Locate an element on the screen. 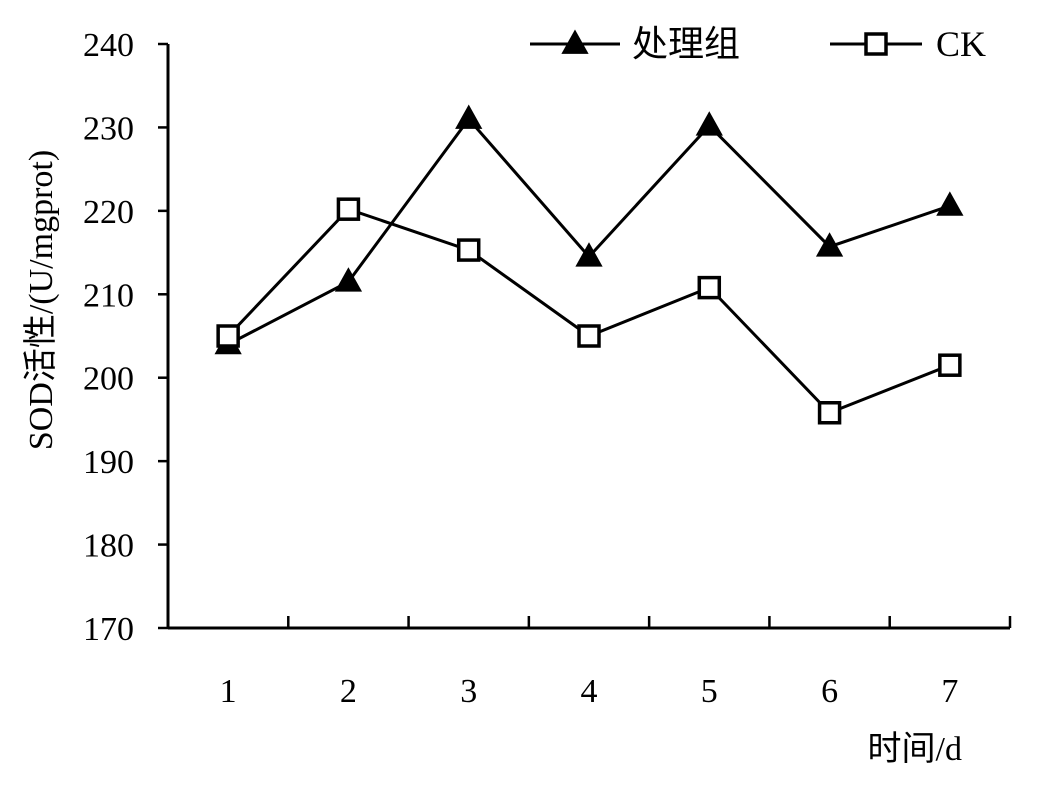 This screenshot has height=790, width=1039. x-tick-label: 3 is located at coordinates (468, 691).